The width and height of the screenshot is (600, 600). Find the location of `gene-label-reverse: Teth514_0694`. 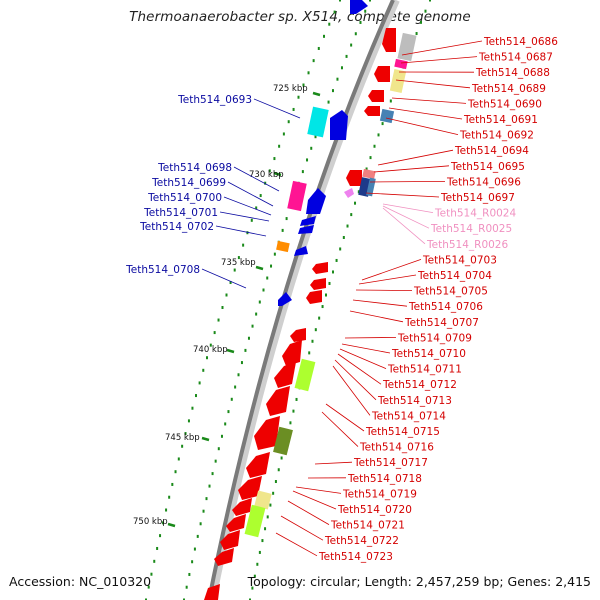

gene-label-reverse: Teth514_0694 is located at coordinates (491, 151).